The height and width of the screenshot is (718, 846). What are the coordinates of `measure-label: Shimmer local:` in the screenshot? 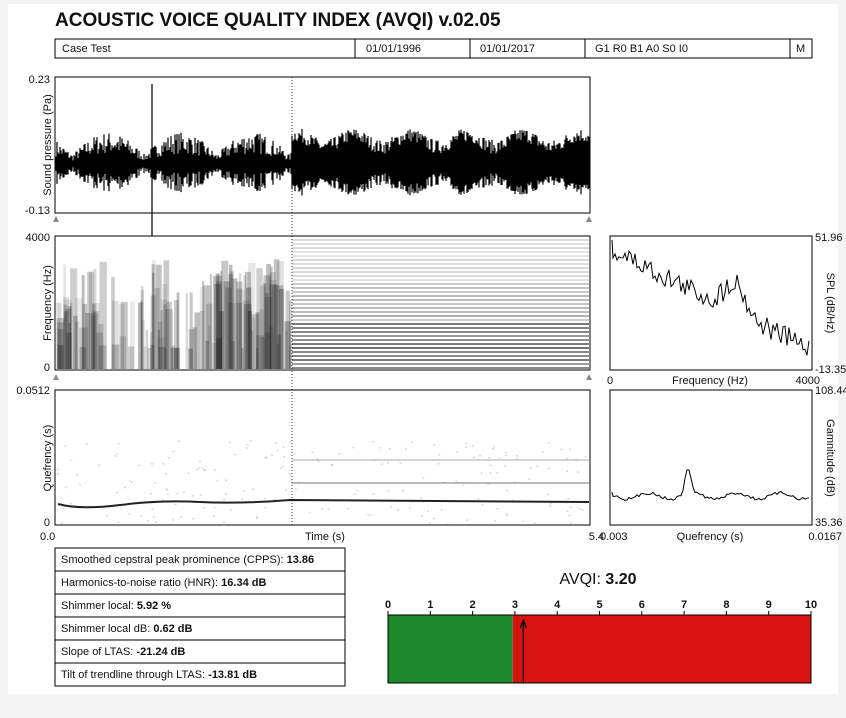 It's located at (97, 606).